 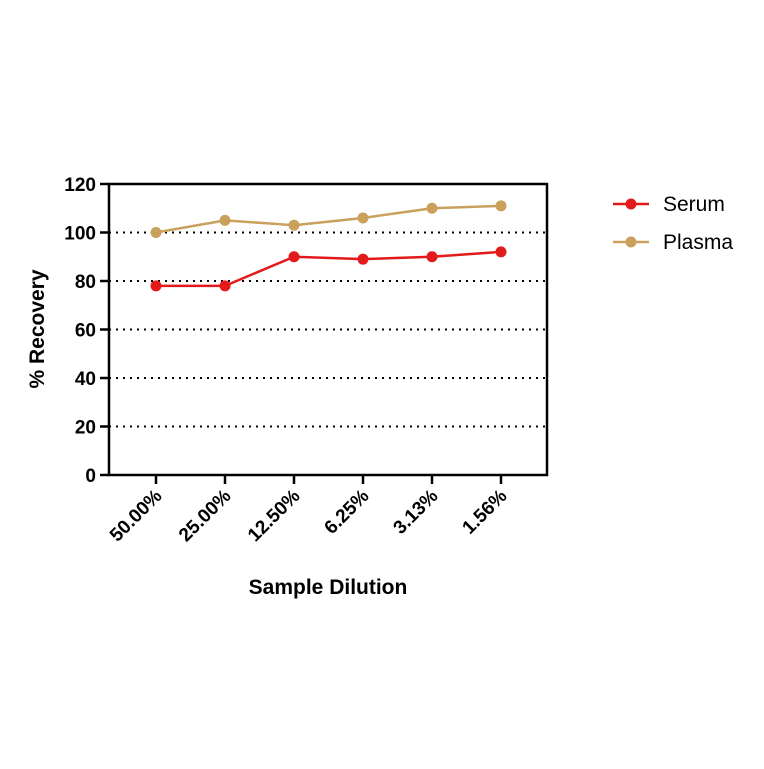 I want to click on x-tick-label: 6.25%, so click(x=347, y=512).